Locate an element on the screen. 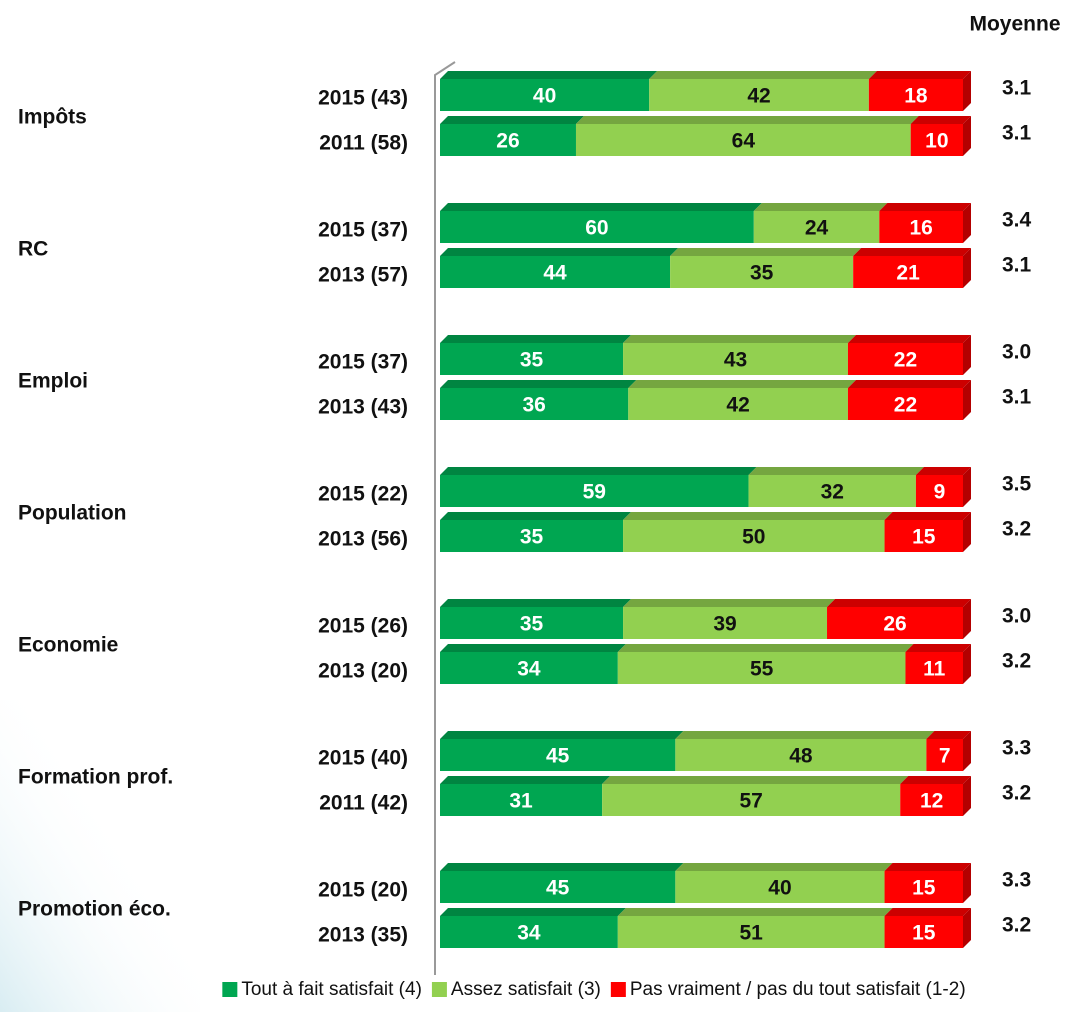 This screenshot has width=1078, height=1012. value-label: 21 is located at coordinates (908, 273).